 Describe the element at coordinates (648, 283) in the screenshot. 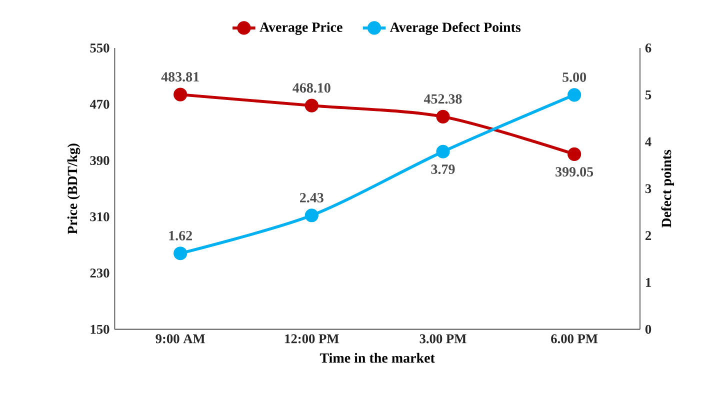

I see `y2-tick-label: 1` at that location.